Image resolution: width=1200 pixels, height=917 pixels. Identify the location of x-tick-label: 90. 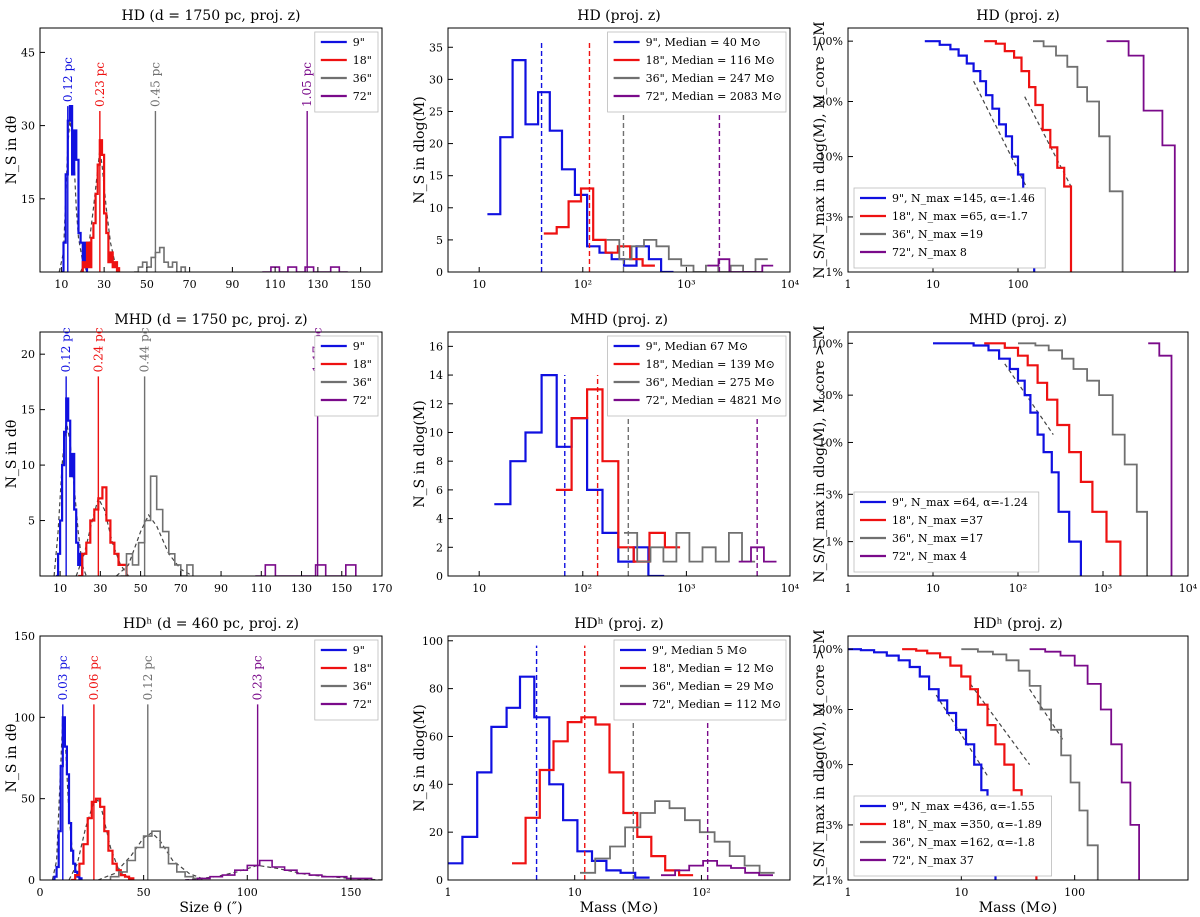
(232, 284).